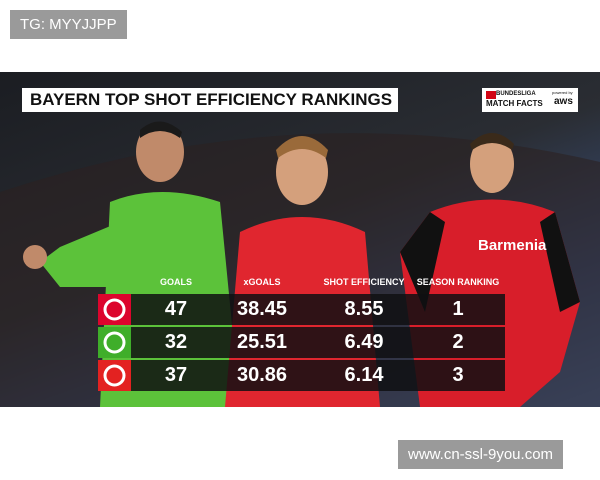 This screenshot has width=600, height=480. I want to click on table-cell: 38.45, so click(262, 309).